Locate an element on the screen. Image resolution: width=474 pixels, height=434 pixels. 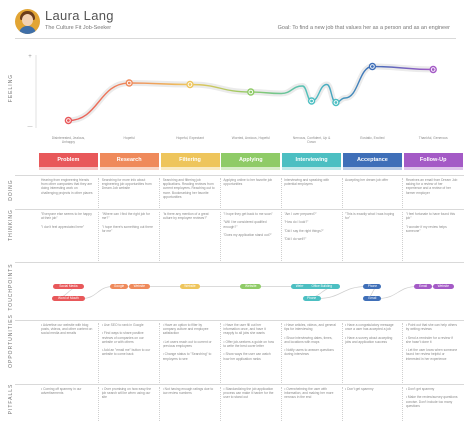
stage-applying: Applying is located at coordinates (251, 161).